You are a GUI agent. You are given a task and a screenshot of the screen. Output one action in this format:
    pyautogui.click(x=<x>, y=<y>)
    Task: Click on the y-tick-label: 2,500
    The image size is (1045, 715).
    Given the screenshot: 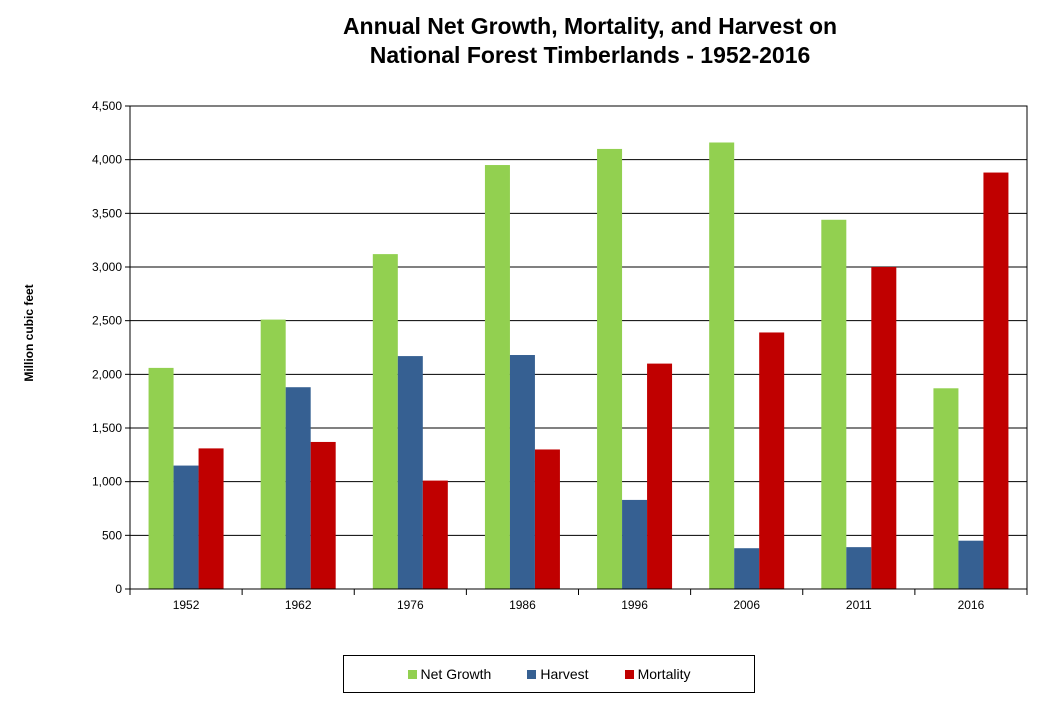 What is the action you would take?
    pyautogui.click(x=107, y=321)
    